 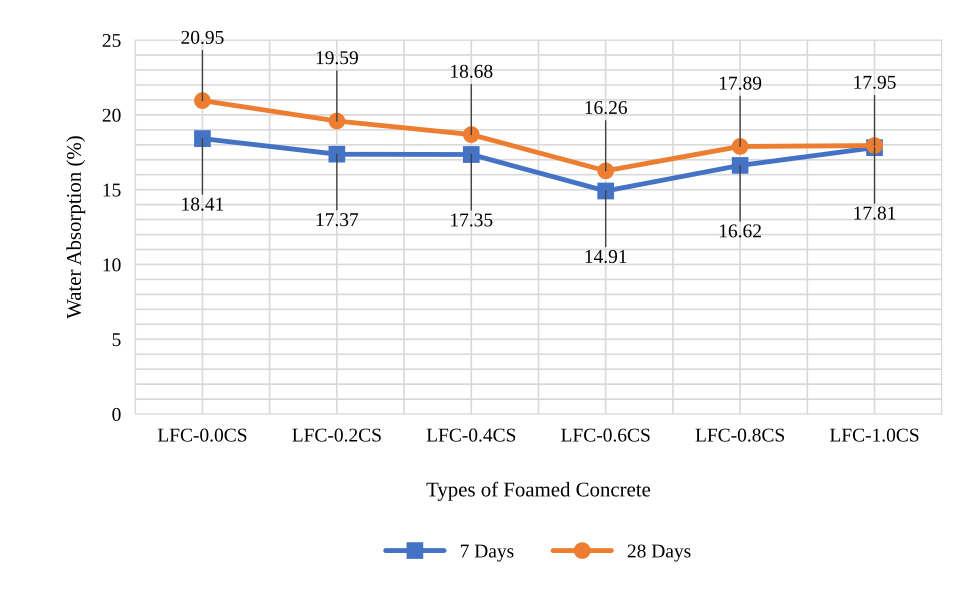 I want to click on data-label: 17.95, so click(x=875, y=82).